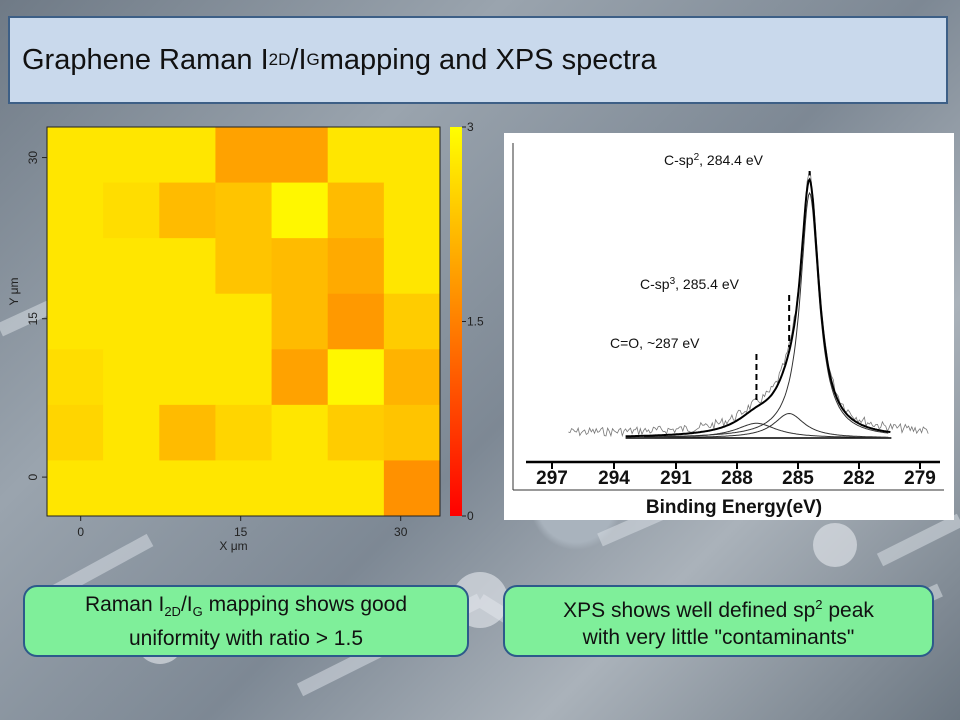  I want to click on xps-annotation-label: C-sp2, 284.4 eV, so click(714, 160).